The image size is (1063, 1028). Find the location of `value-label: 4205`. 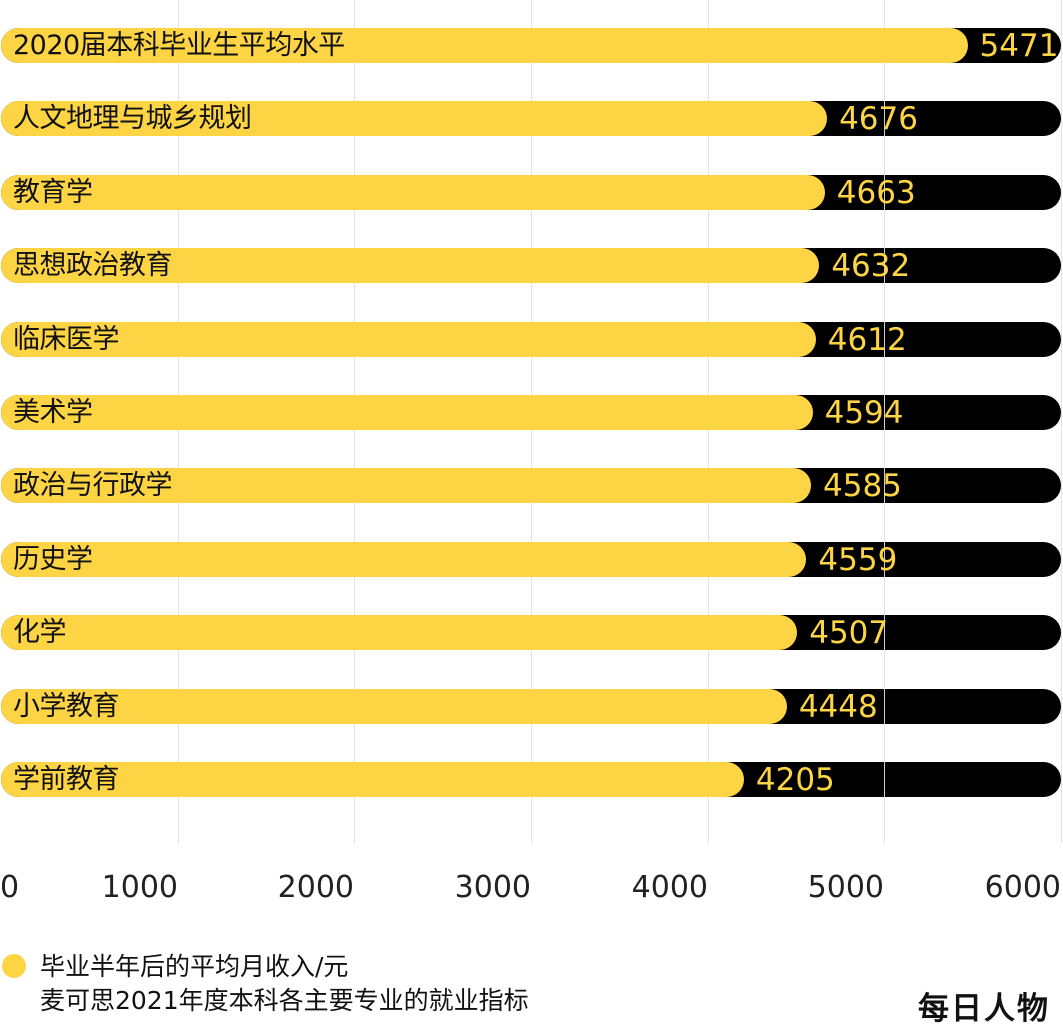

value-label: 4205 is located at coordinates (795, 780).